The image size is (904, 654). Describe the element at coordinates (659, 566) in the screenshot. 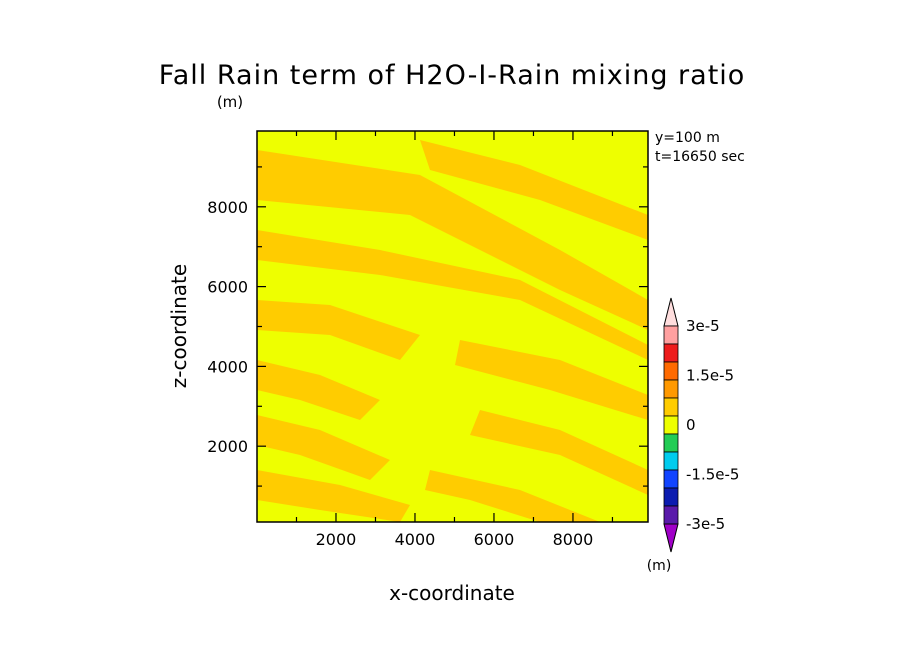

I see `colorbar-unit: (m)` at that location.